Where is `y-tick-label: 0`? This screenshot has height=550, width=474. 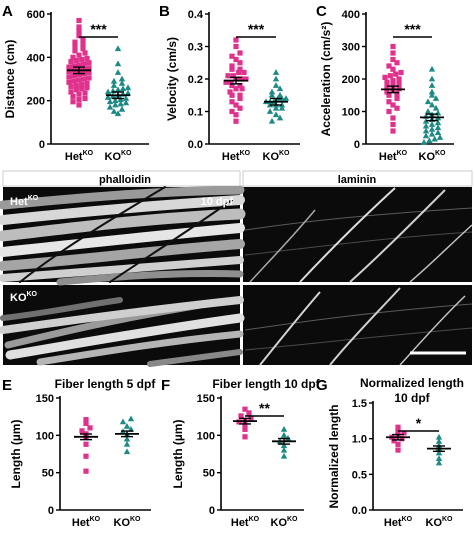
y-tick-label: 0 is located at coordinates (357, 145).